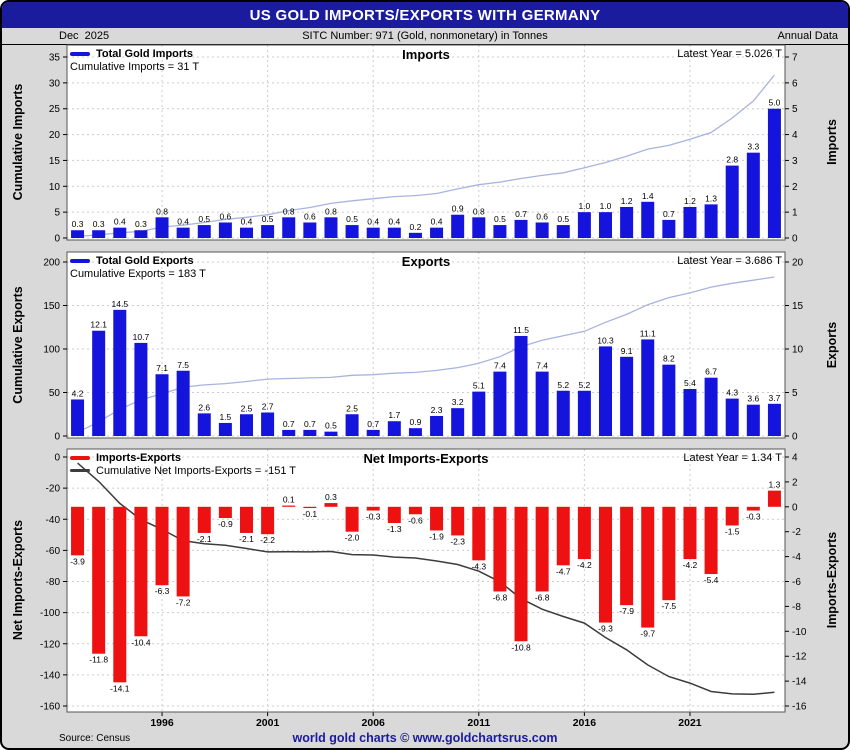  Describe the element at coordinates (798, 263) in the screenshot. I see `svg-text: 20` at that location.